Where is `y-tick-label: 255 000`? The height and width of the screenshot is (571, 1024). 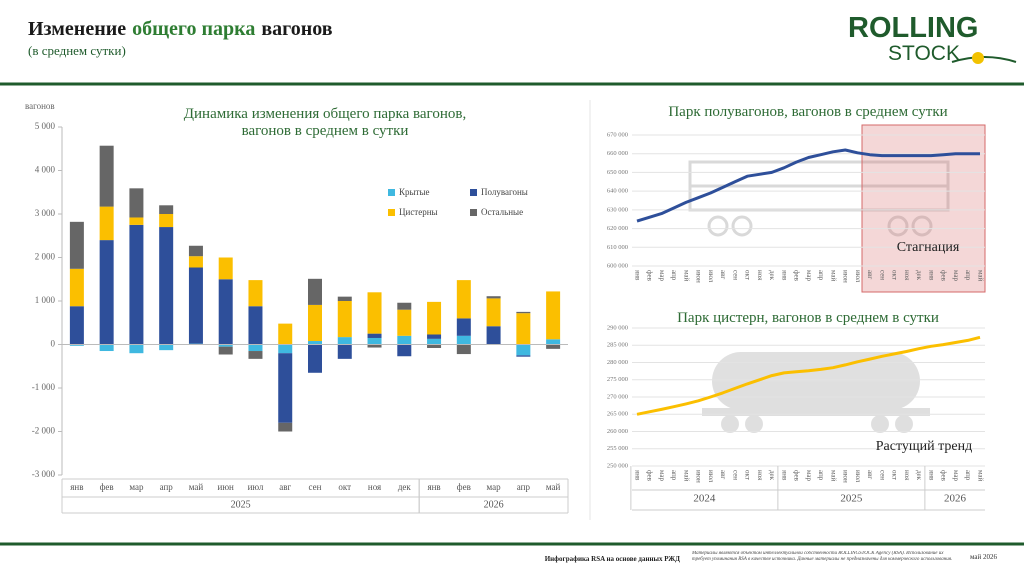
y-tick-label: 255 000 is located at coordinates (617, 448).